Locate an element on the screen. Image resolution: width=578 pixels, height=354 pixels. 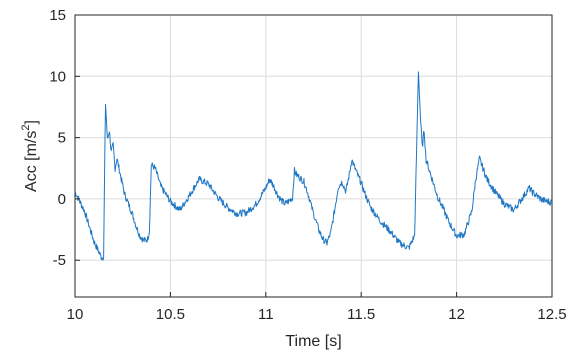
x-tick-label: 10.5 is located at coordinates (170, 314).